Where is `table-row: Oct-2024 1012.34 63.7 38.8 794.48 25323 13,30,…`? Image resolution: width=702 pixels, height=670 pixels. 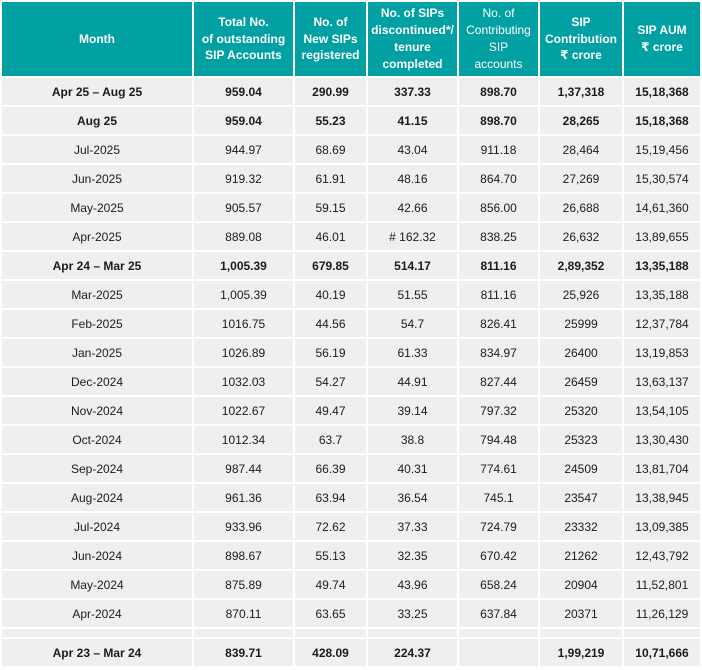
table-row: Oct-2024 1012.34 63.7 38.8 794.48 25323 13,30,… is located at coordinates (351, 439).